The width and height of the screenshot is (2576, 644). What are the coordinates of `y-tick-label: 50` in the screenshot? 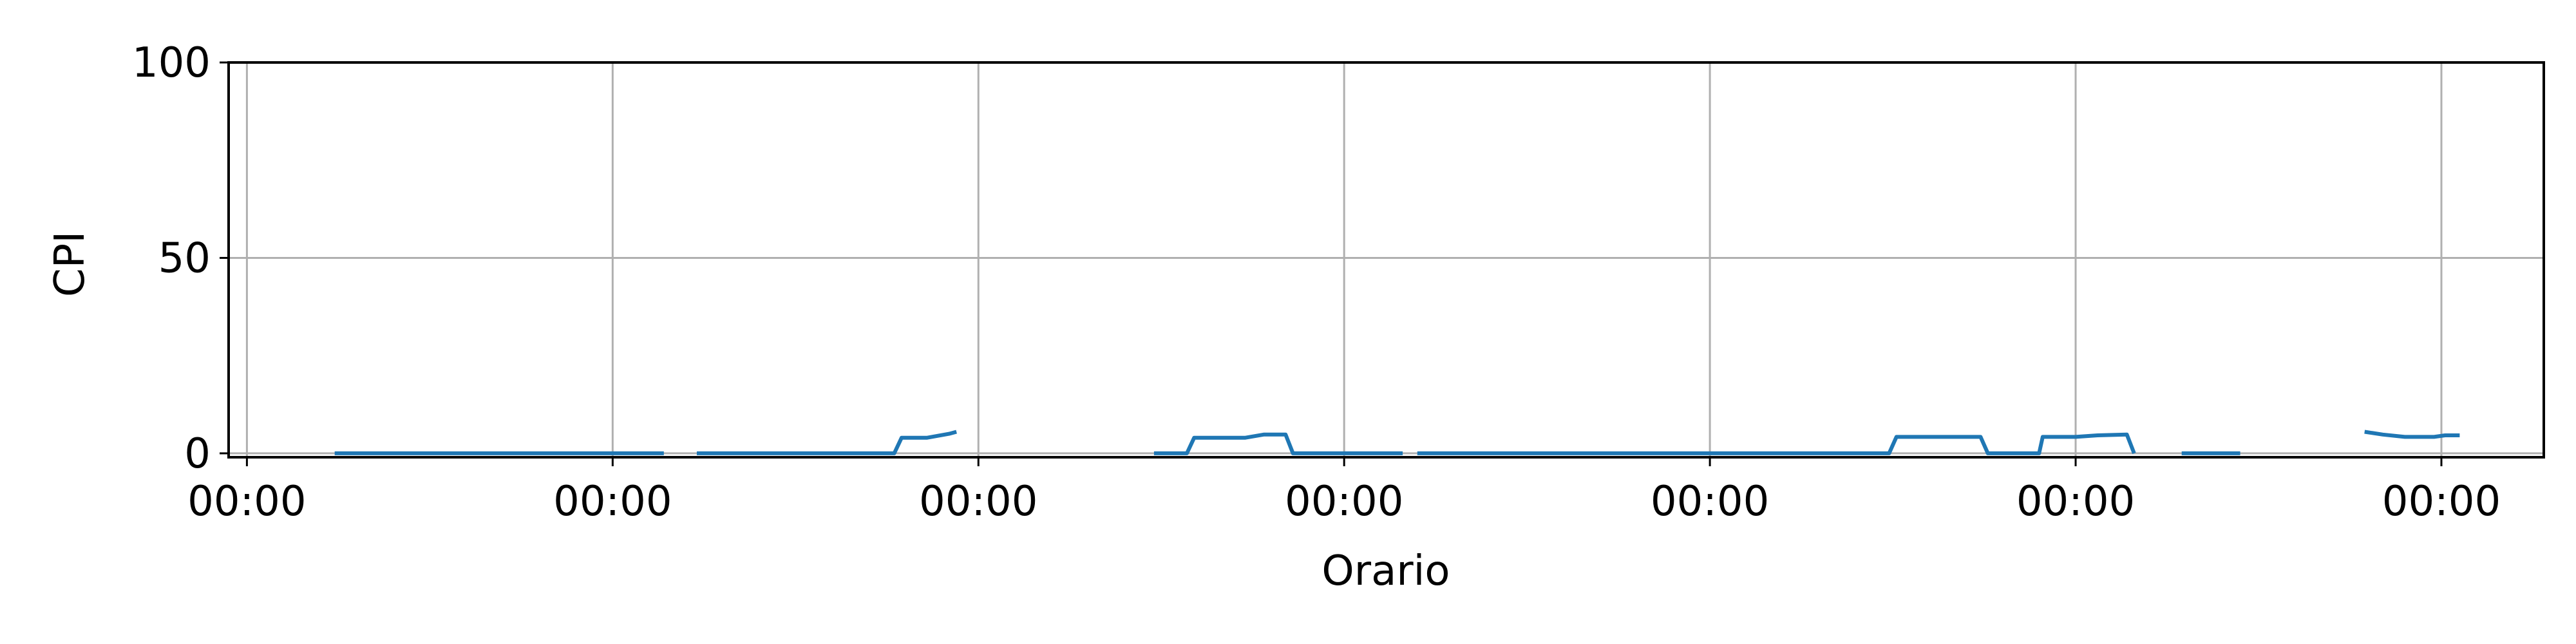 It's located at (184, 258).